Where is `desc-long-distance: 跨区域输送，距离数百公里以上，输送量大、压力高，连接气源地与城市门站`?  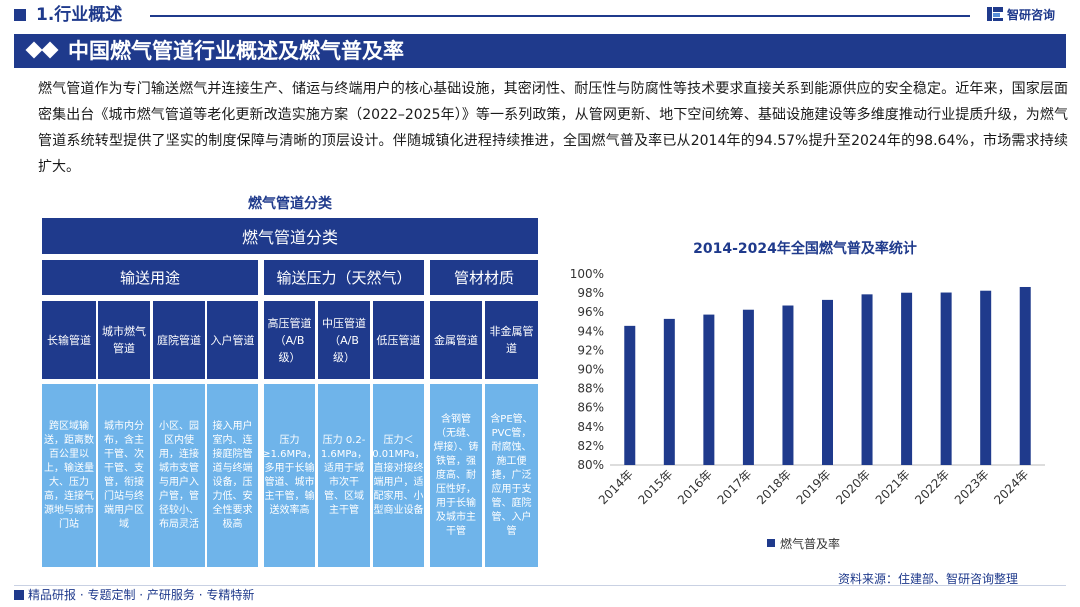 desc-long-distance: 跨区域输送，距离数百公里以上，输送量大、压力高，连接气源地与城市门站 is located at coordinates (69, 475).